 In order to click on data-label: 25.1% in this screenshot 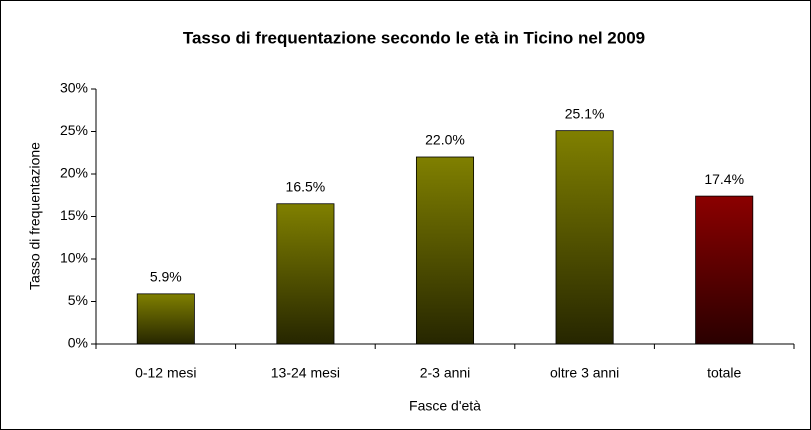, I will do `click(585, 113)`.